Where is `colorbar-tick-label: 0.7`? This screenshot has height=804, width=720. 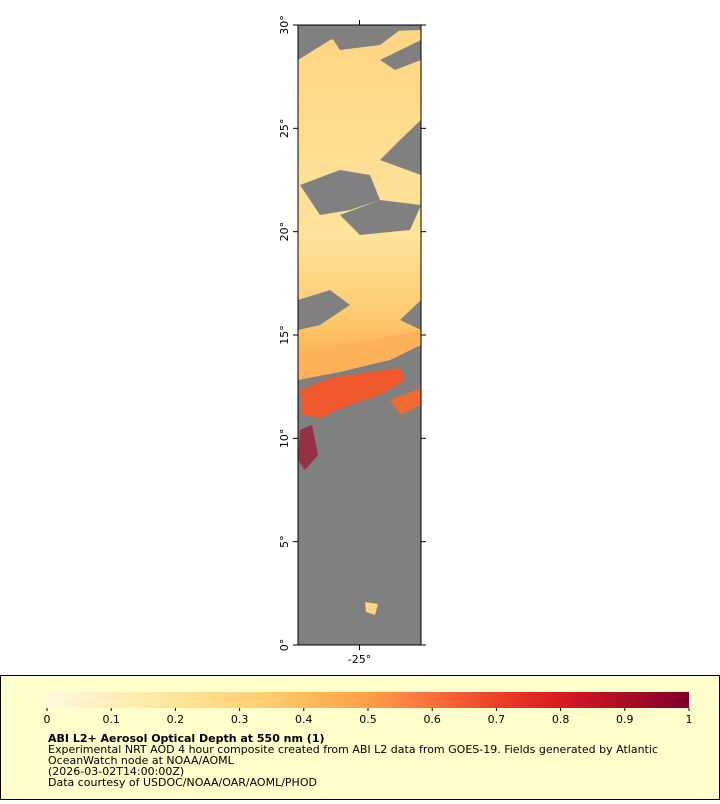 colorbar-tick-label: 0.7 is located at coordinates (497, 719).